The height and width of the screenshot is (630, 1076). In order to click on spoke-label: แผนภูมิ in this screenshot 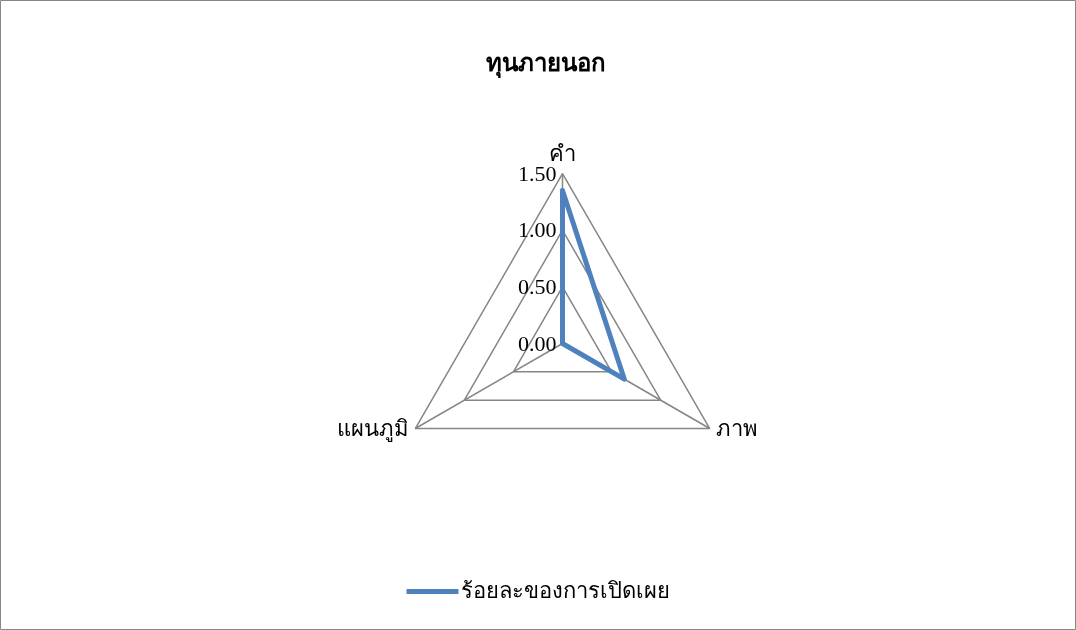, I will do `click(373, 429)`.